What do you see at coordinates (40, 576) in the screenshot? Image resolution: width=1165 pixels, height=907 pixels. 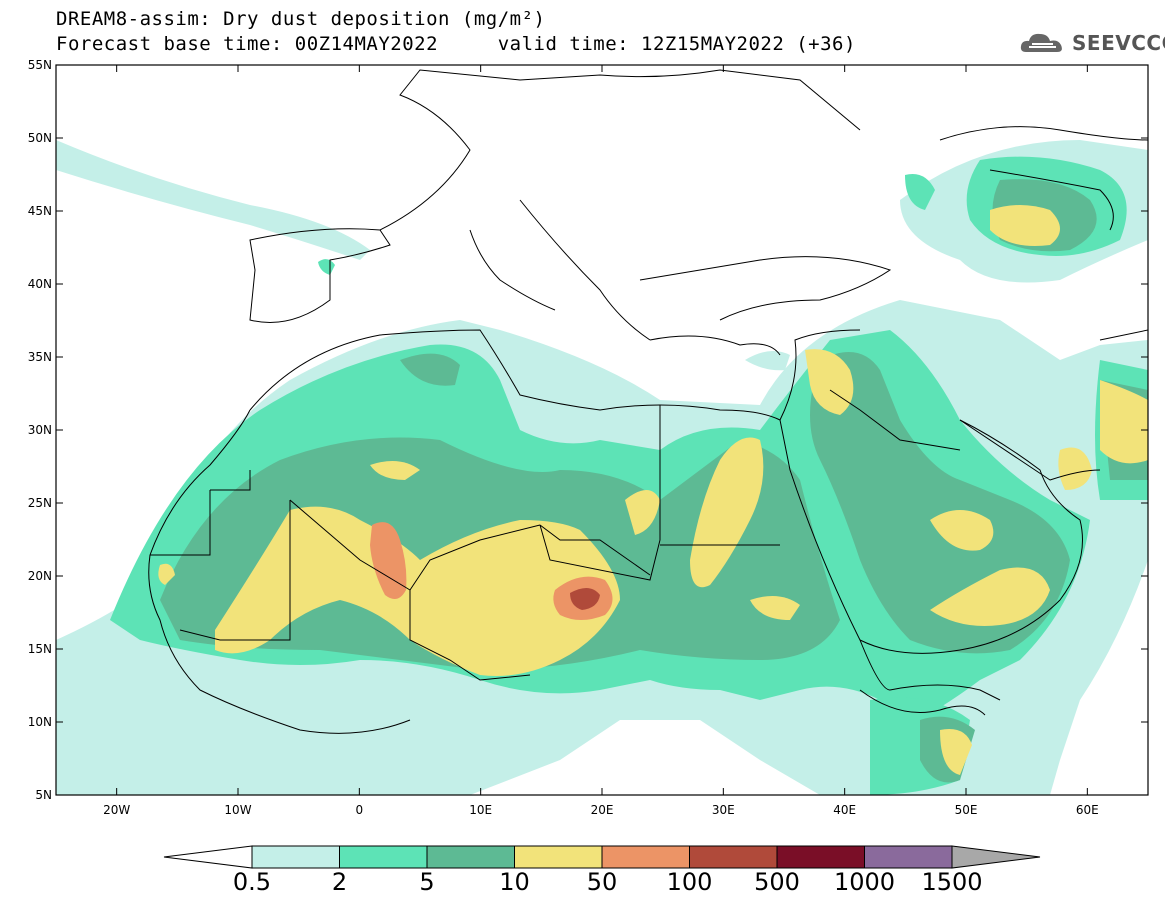 I see `lat-tick-label: 20N` at bounding box center [40, 576].